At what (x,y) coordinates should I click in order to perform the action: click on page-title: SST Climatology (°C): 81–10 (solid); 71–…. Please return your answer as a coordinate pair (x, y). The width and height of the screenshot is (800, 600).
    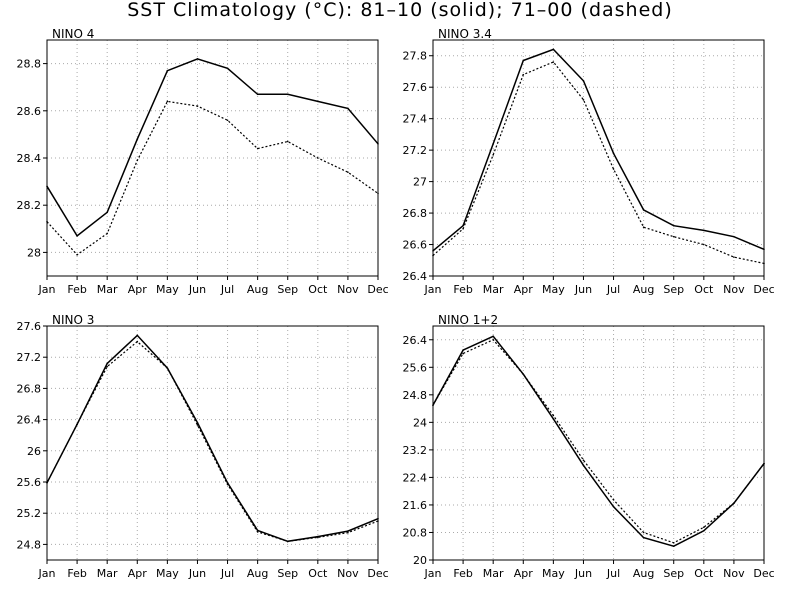
    Looking at the image, I should click on (400, 10).